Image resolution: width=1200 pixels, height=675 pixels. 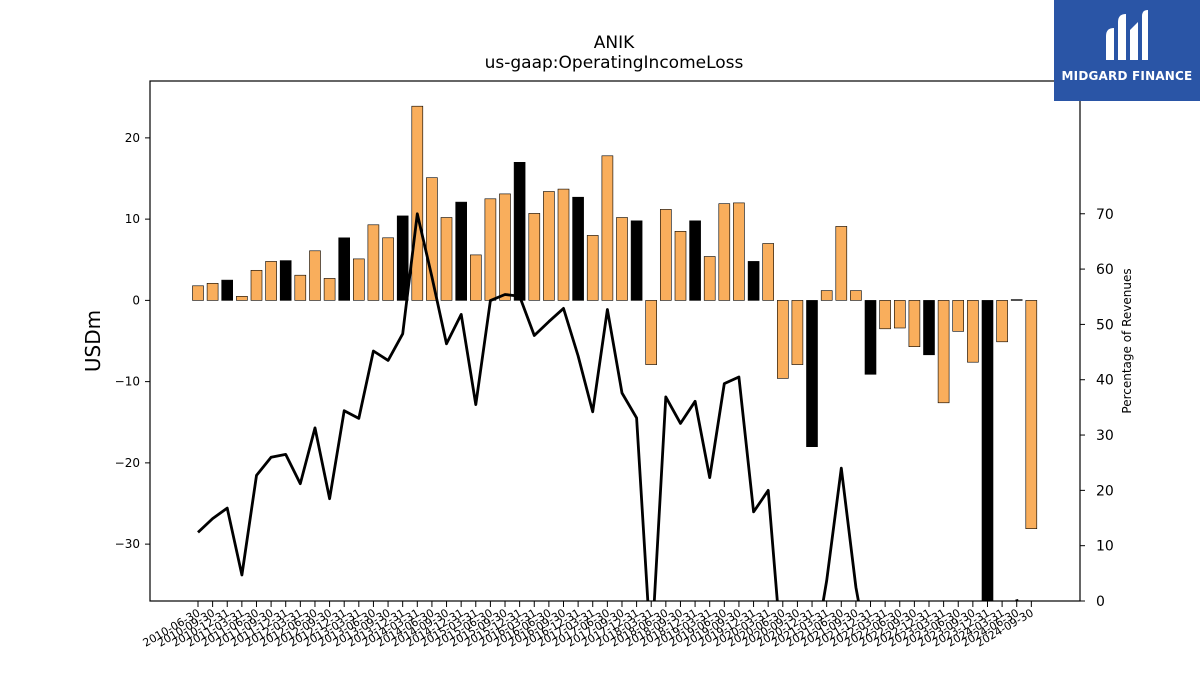 I want to click on chart-title: ANIK, so click(x=614, y=43).